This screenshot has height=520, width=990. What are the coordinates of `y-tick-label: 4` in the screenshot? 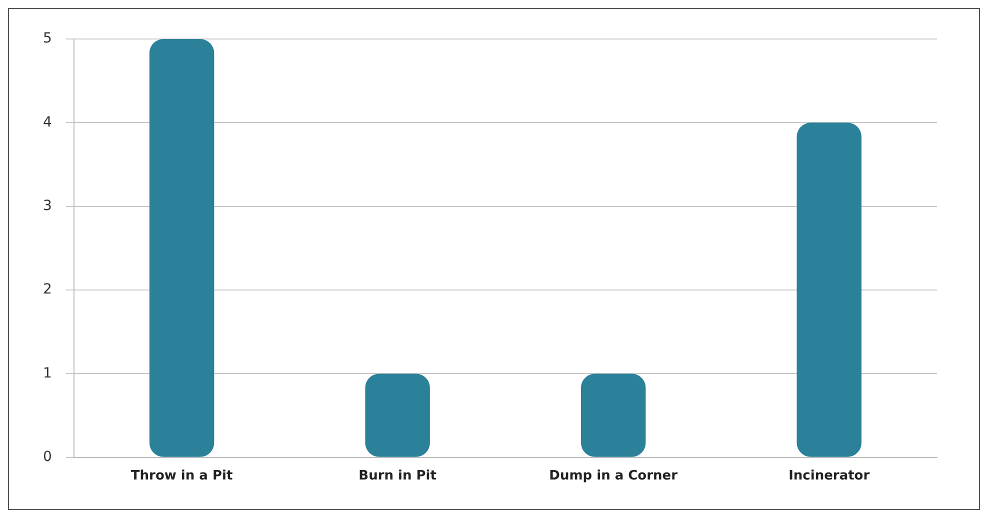 It's located at (47, 122).